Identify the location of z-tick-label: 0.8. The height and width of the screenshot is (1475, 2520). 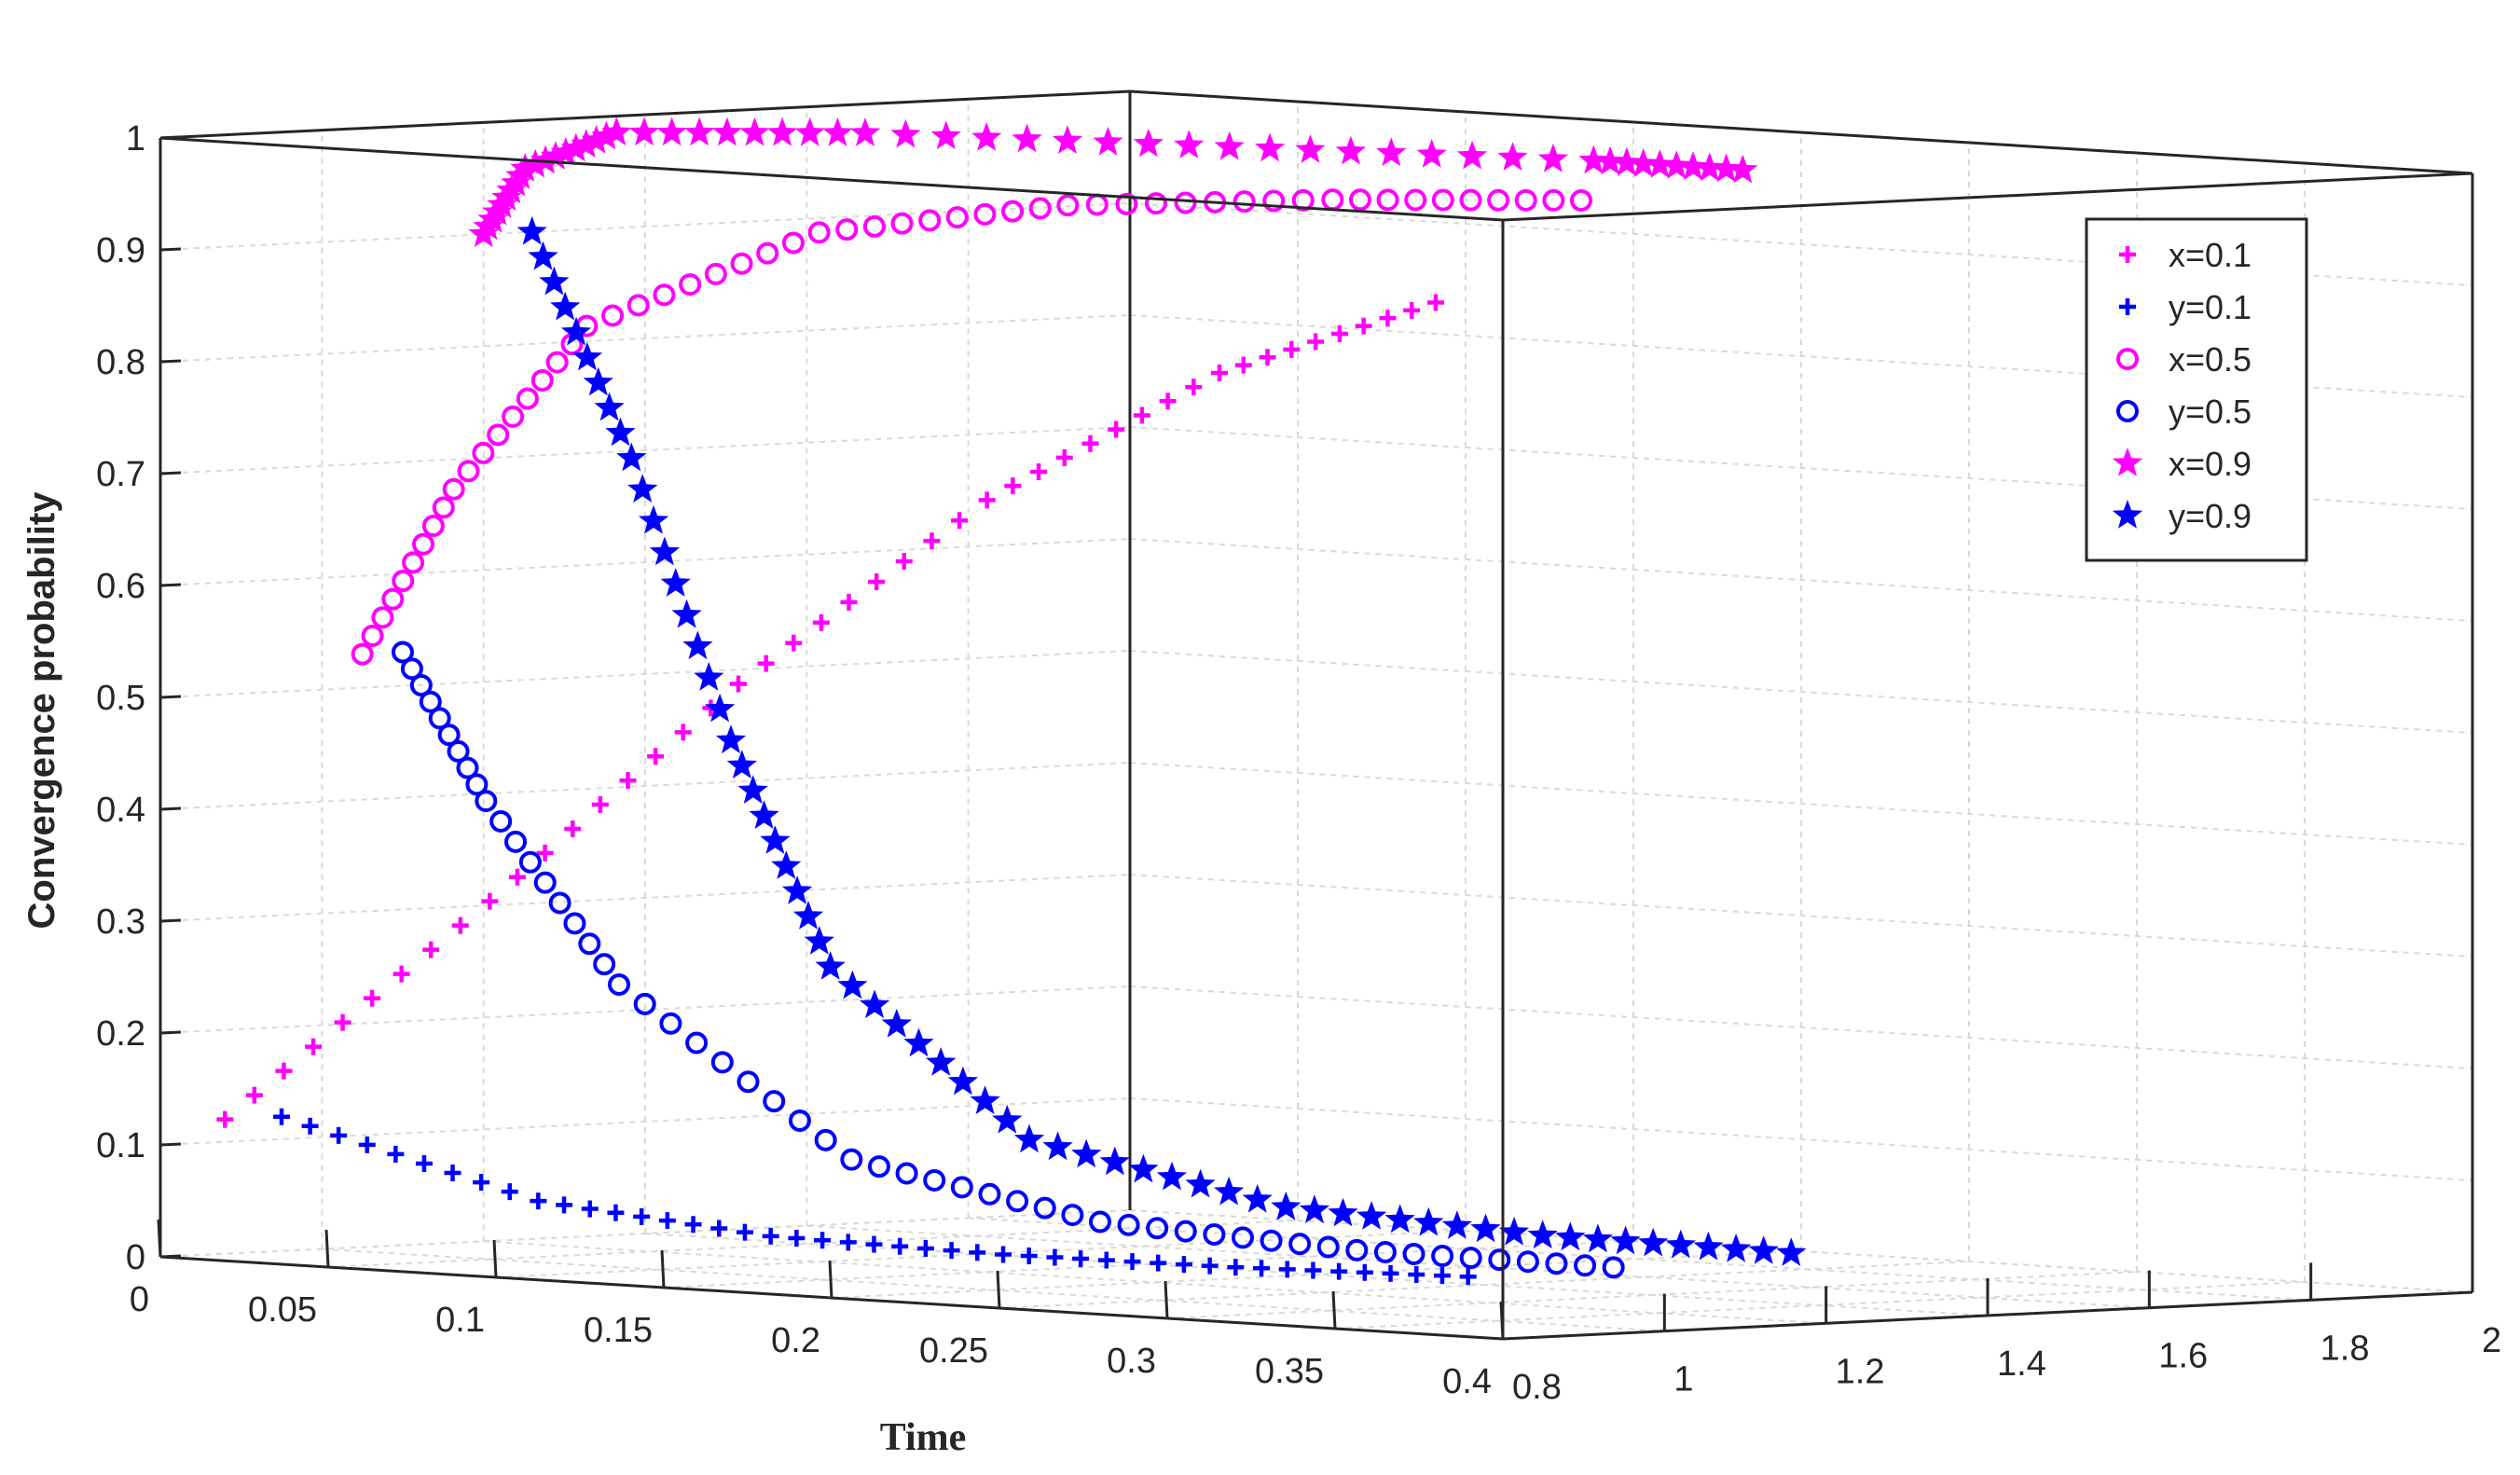
(120, 362).